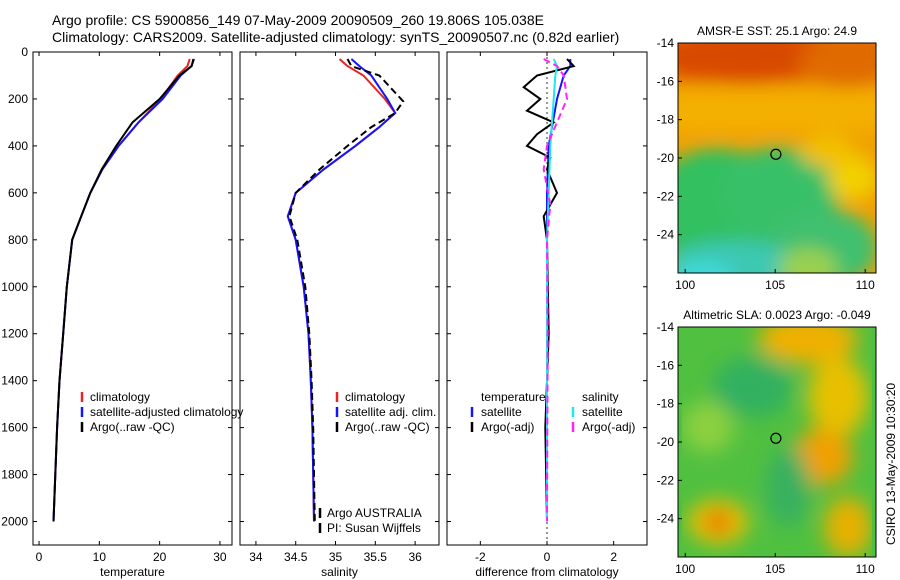 The height and width of the screenshot is (580, 900). What do you see at coordinates (14, 334) in the screenshot?
I see `temperature-ytick-label: 1200` at bounding box center [14, 334].